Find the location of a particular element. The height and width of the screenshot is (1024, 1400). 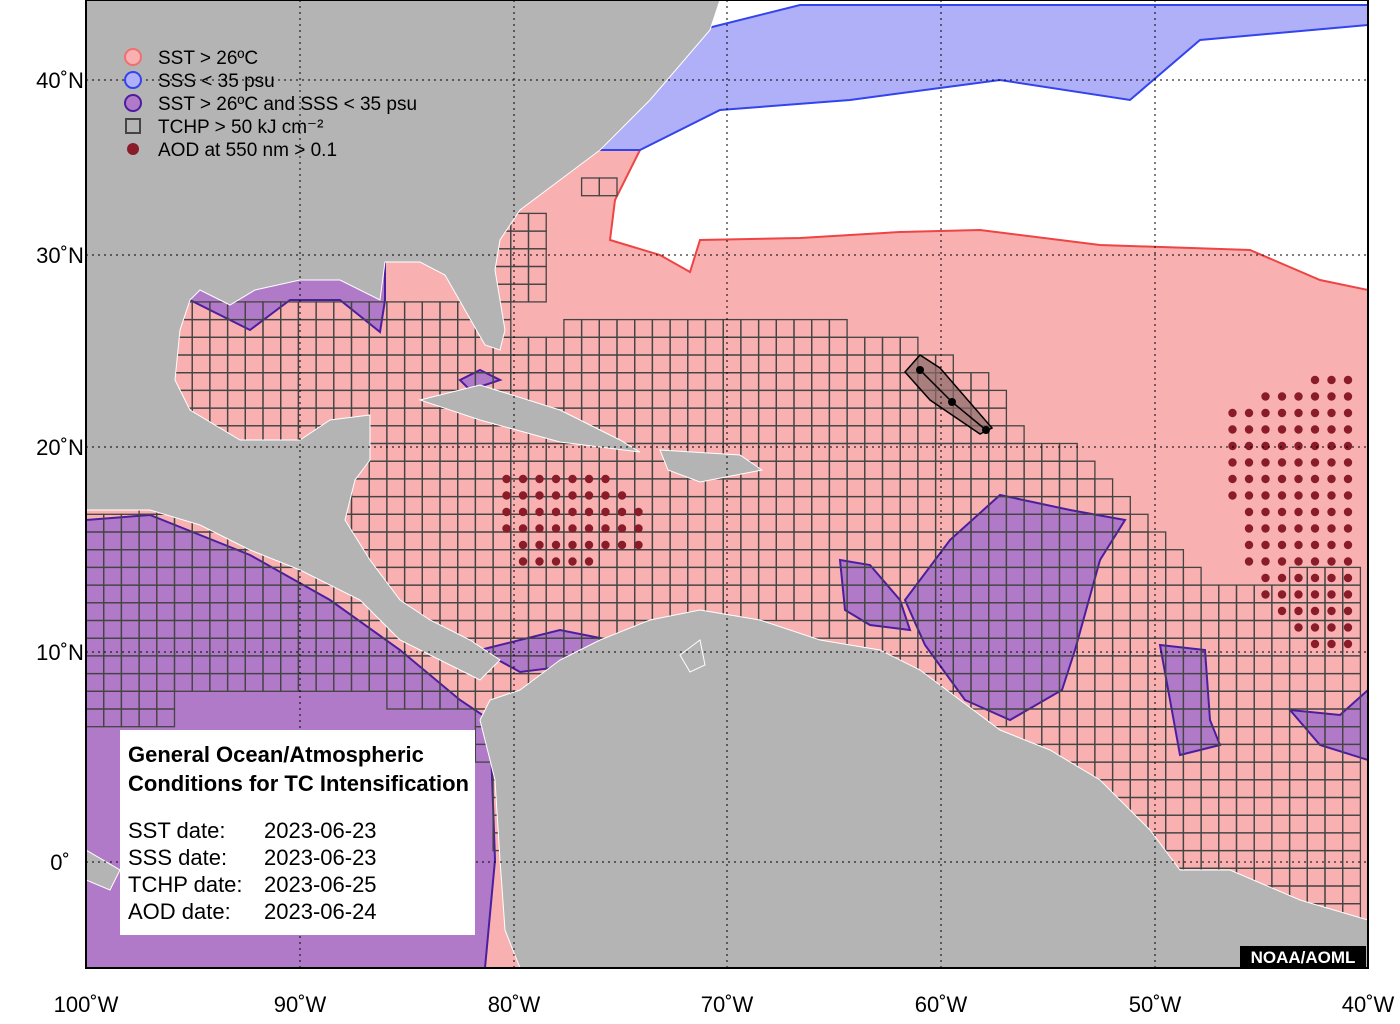

credit: NOAA/AOML is located at coordinates (1303, 957).